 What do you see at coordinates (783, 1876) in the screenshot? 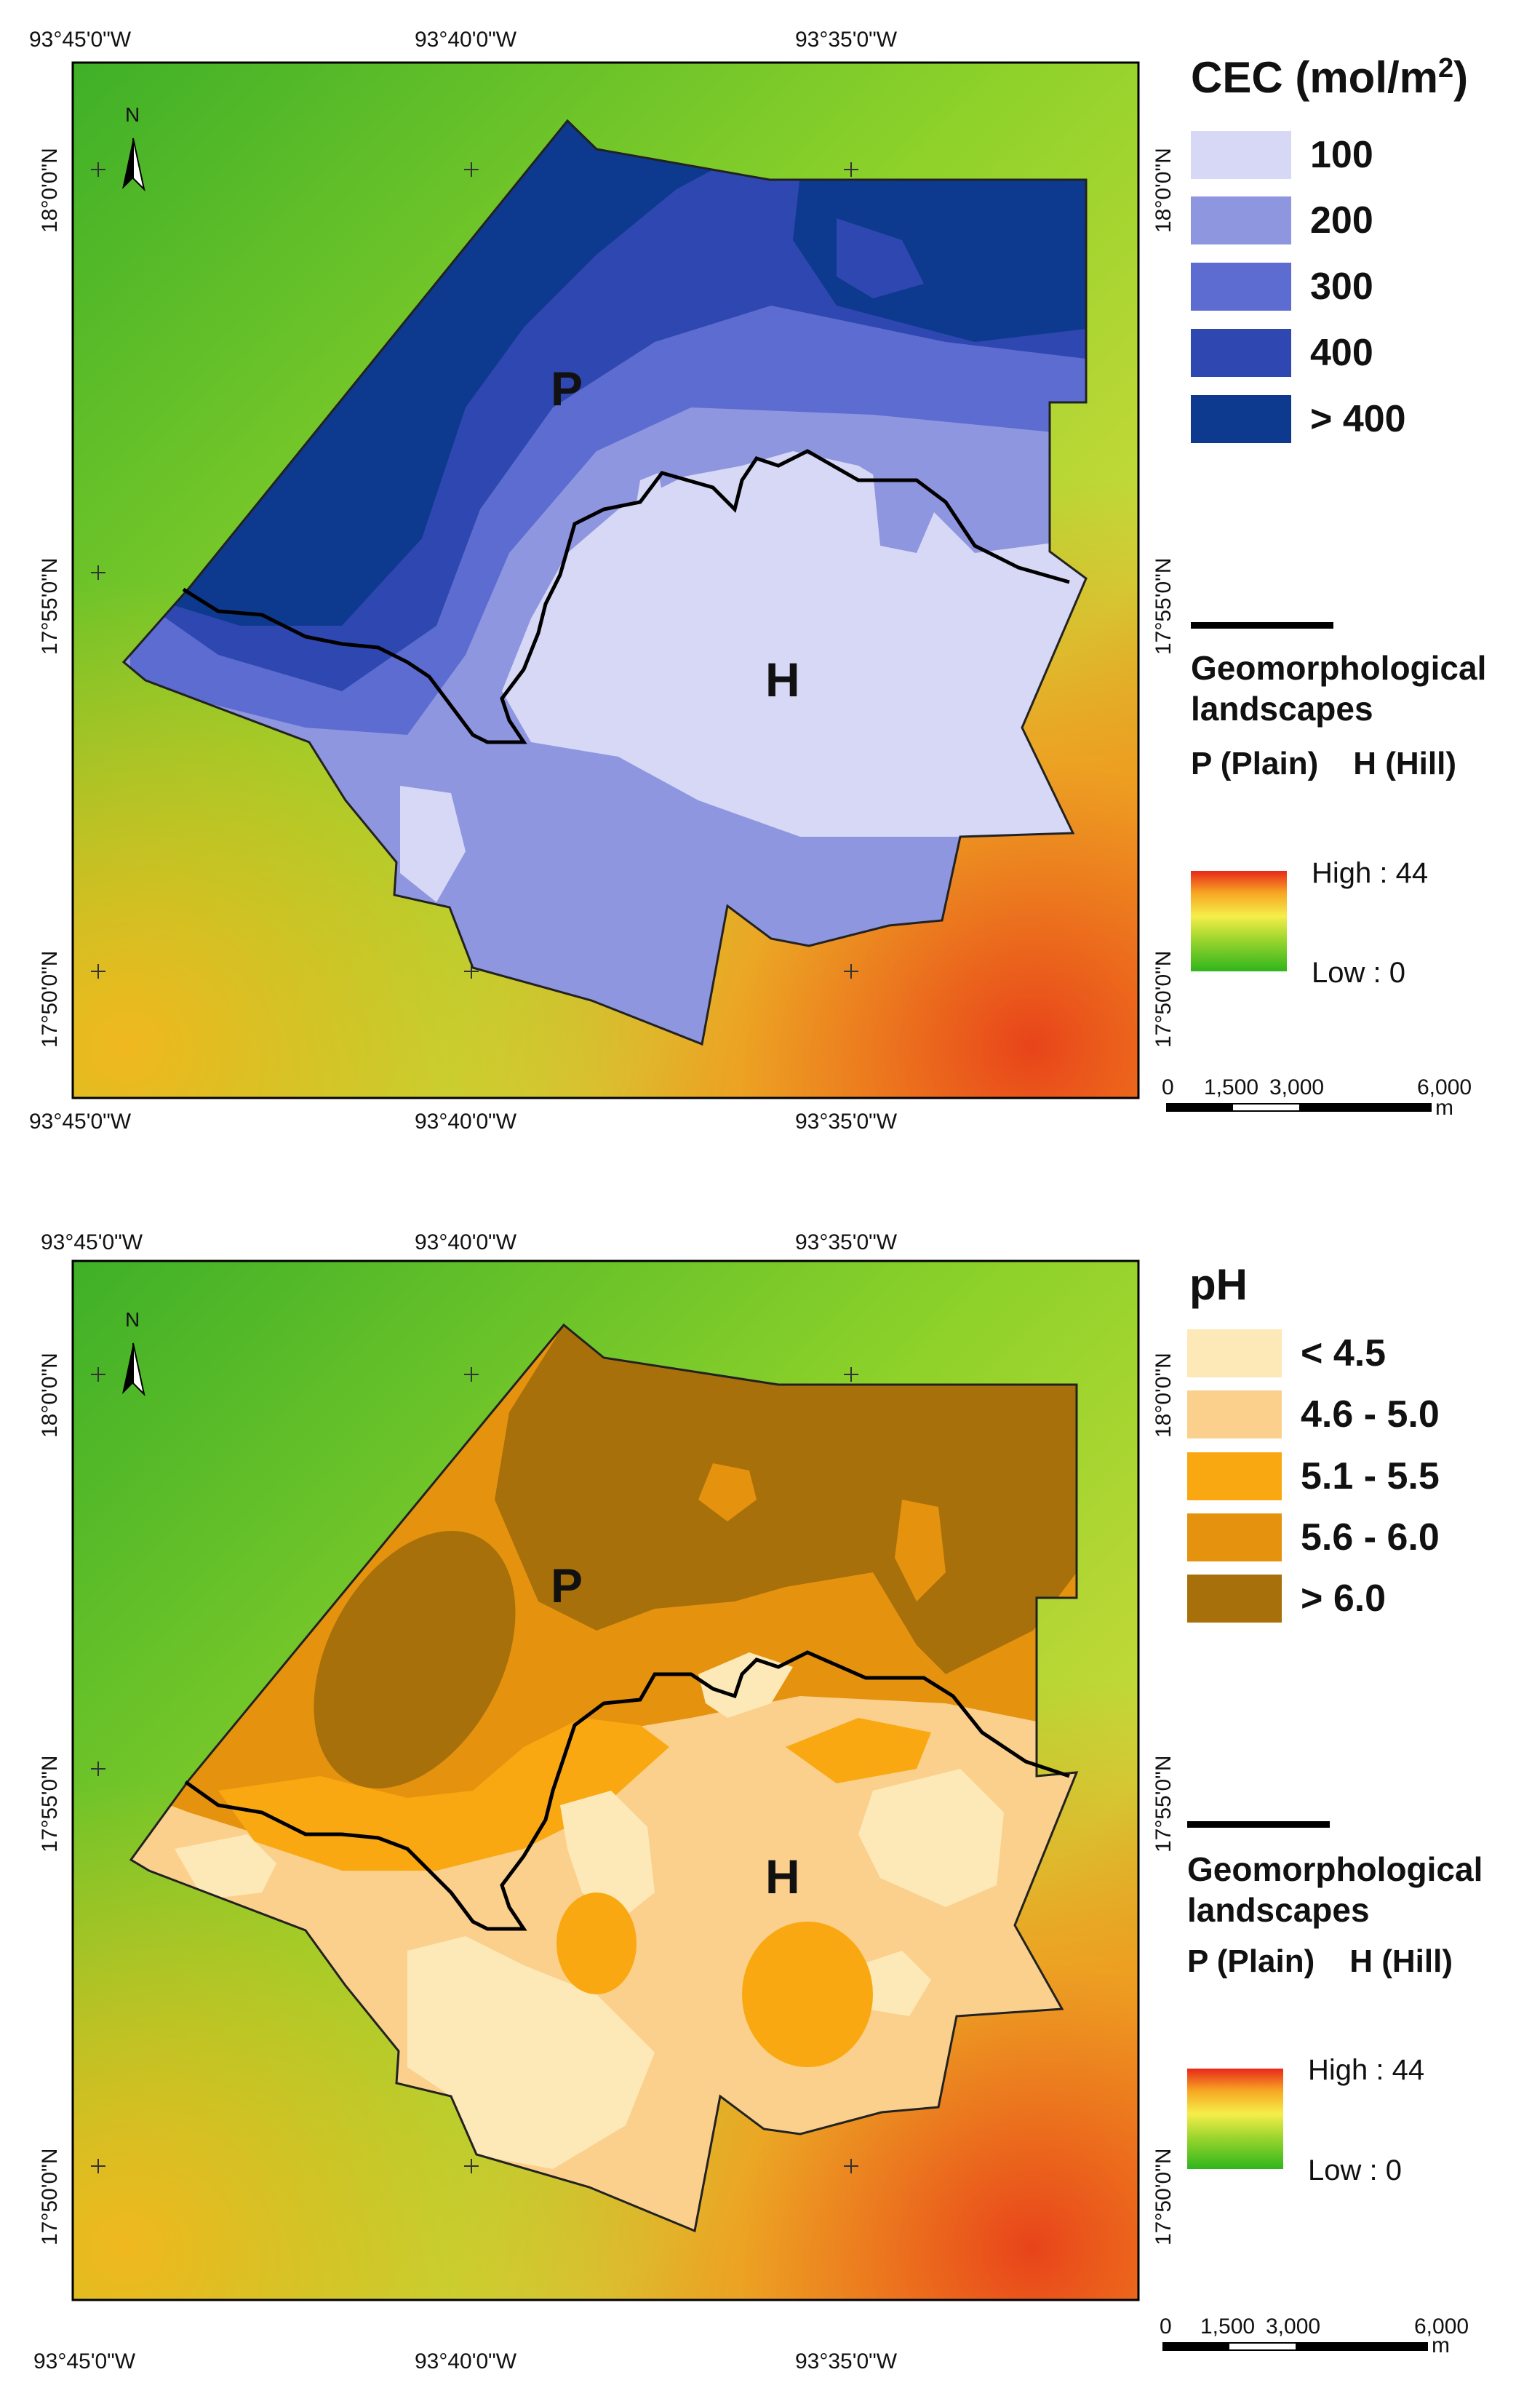
I see `ph-hill-label: H` at bounding box center [783, 1876].